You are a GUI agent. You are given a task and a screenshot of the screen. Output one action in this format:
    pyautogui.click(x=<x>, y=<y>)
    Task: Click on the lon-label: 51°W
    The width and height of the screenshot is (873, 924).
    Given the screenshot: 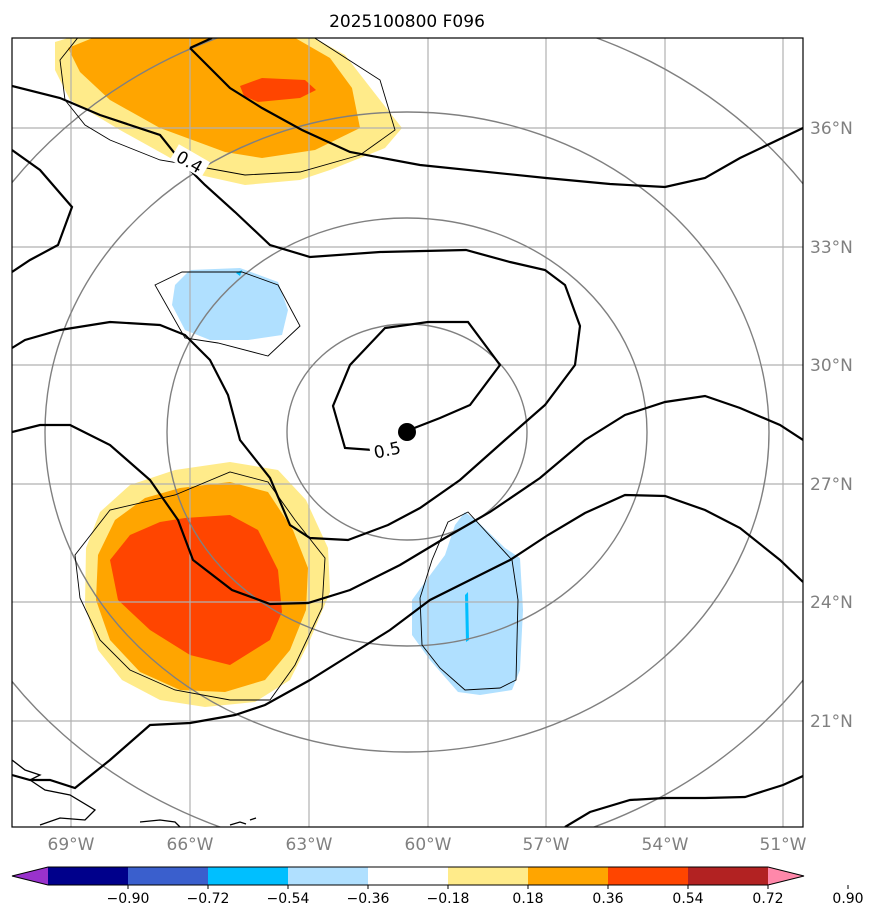 What is the action you would take?
    pyautogui.click(x=783, y=845)
    